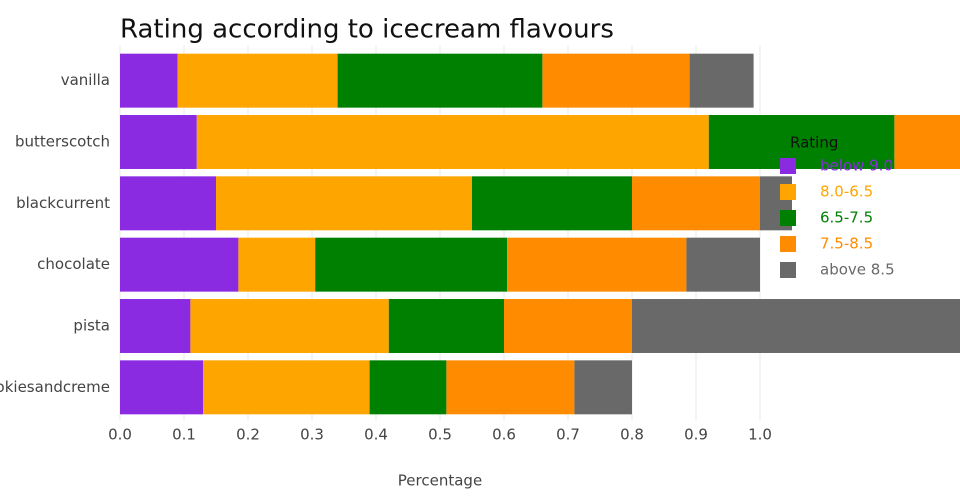 The width and height of the screenshot is (960, 500). I want to click on x-axis-title: Percentage, so click(440, 481).